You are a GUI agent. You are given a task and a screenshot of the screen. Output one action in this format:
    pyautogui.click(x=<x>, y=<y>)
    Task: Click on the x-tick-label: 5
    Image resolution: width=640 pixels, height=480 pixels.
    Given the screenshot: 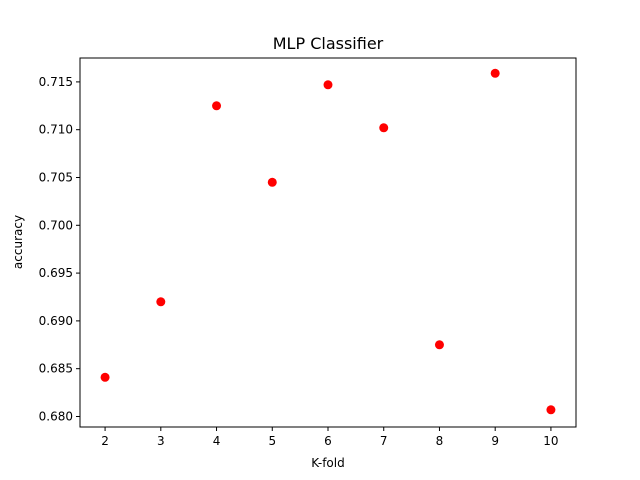 What is the action you would take?
    pyautogui.click(x=272, y=441)
    